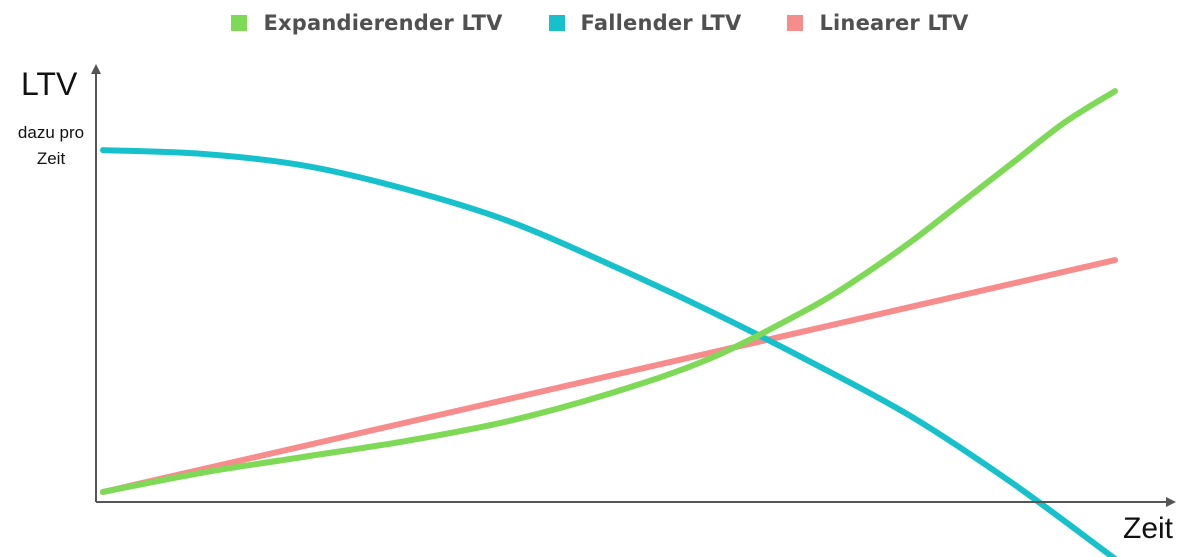 Image resolution: width=1200 pixels, height=557 pixels. I want to click on legend-item-fallender: Fallender LTV, so click(645, 23).